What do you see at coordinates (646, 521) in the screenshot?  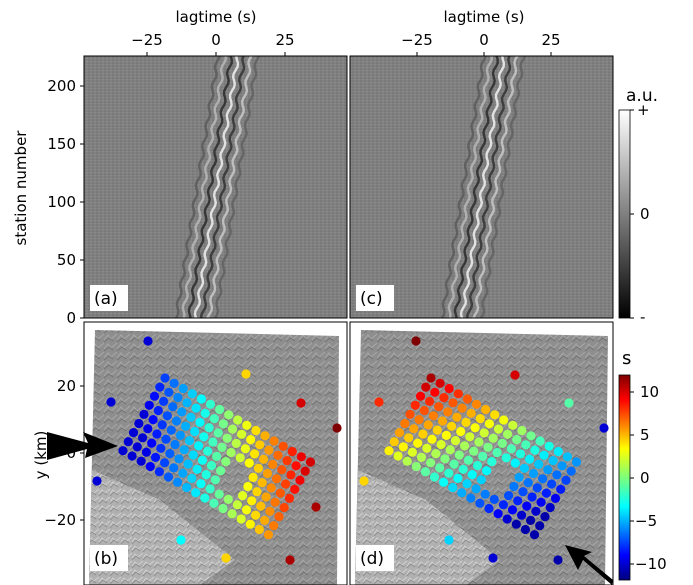 I see `colorbar-bottom-tick-neg5: −5` at bounding box center [646, 521].